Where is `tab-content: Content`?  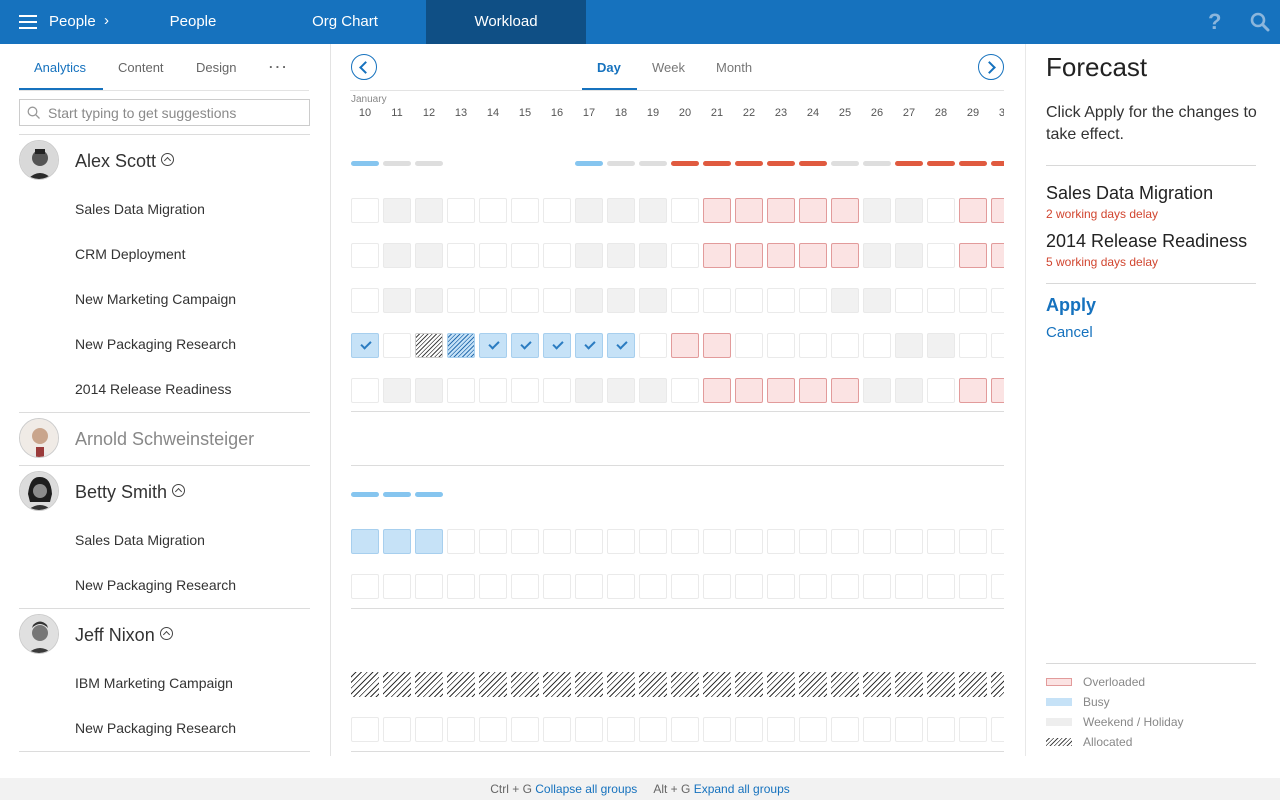
tab-content: Content is located at coordinates (141, 67).